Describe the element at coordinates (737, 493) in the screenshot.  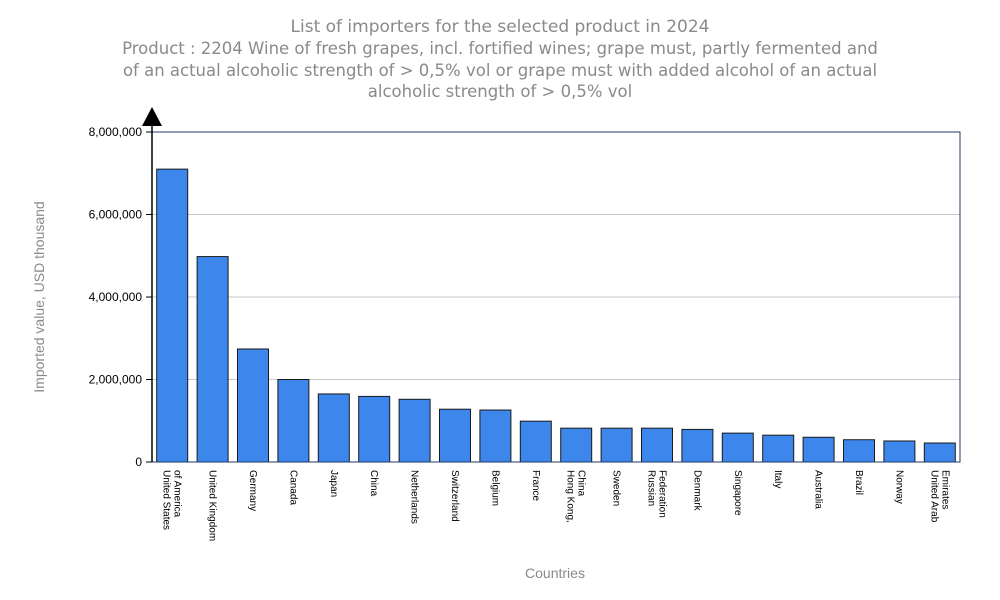
I see `x-category-label: Singapore` at that location.